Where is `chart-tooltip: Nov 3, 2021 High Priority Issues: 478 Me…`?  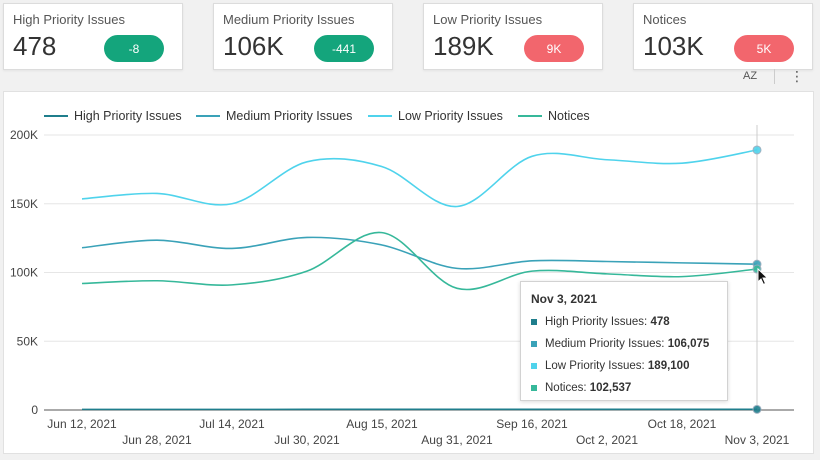 chart-tooltip: Nov 3, 2021 High Priority Issues: 478 Me… is located at coordinates (624, 341).